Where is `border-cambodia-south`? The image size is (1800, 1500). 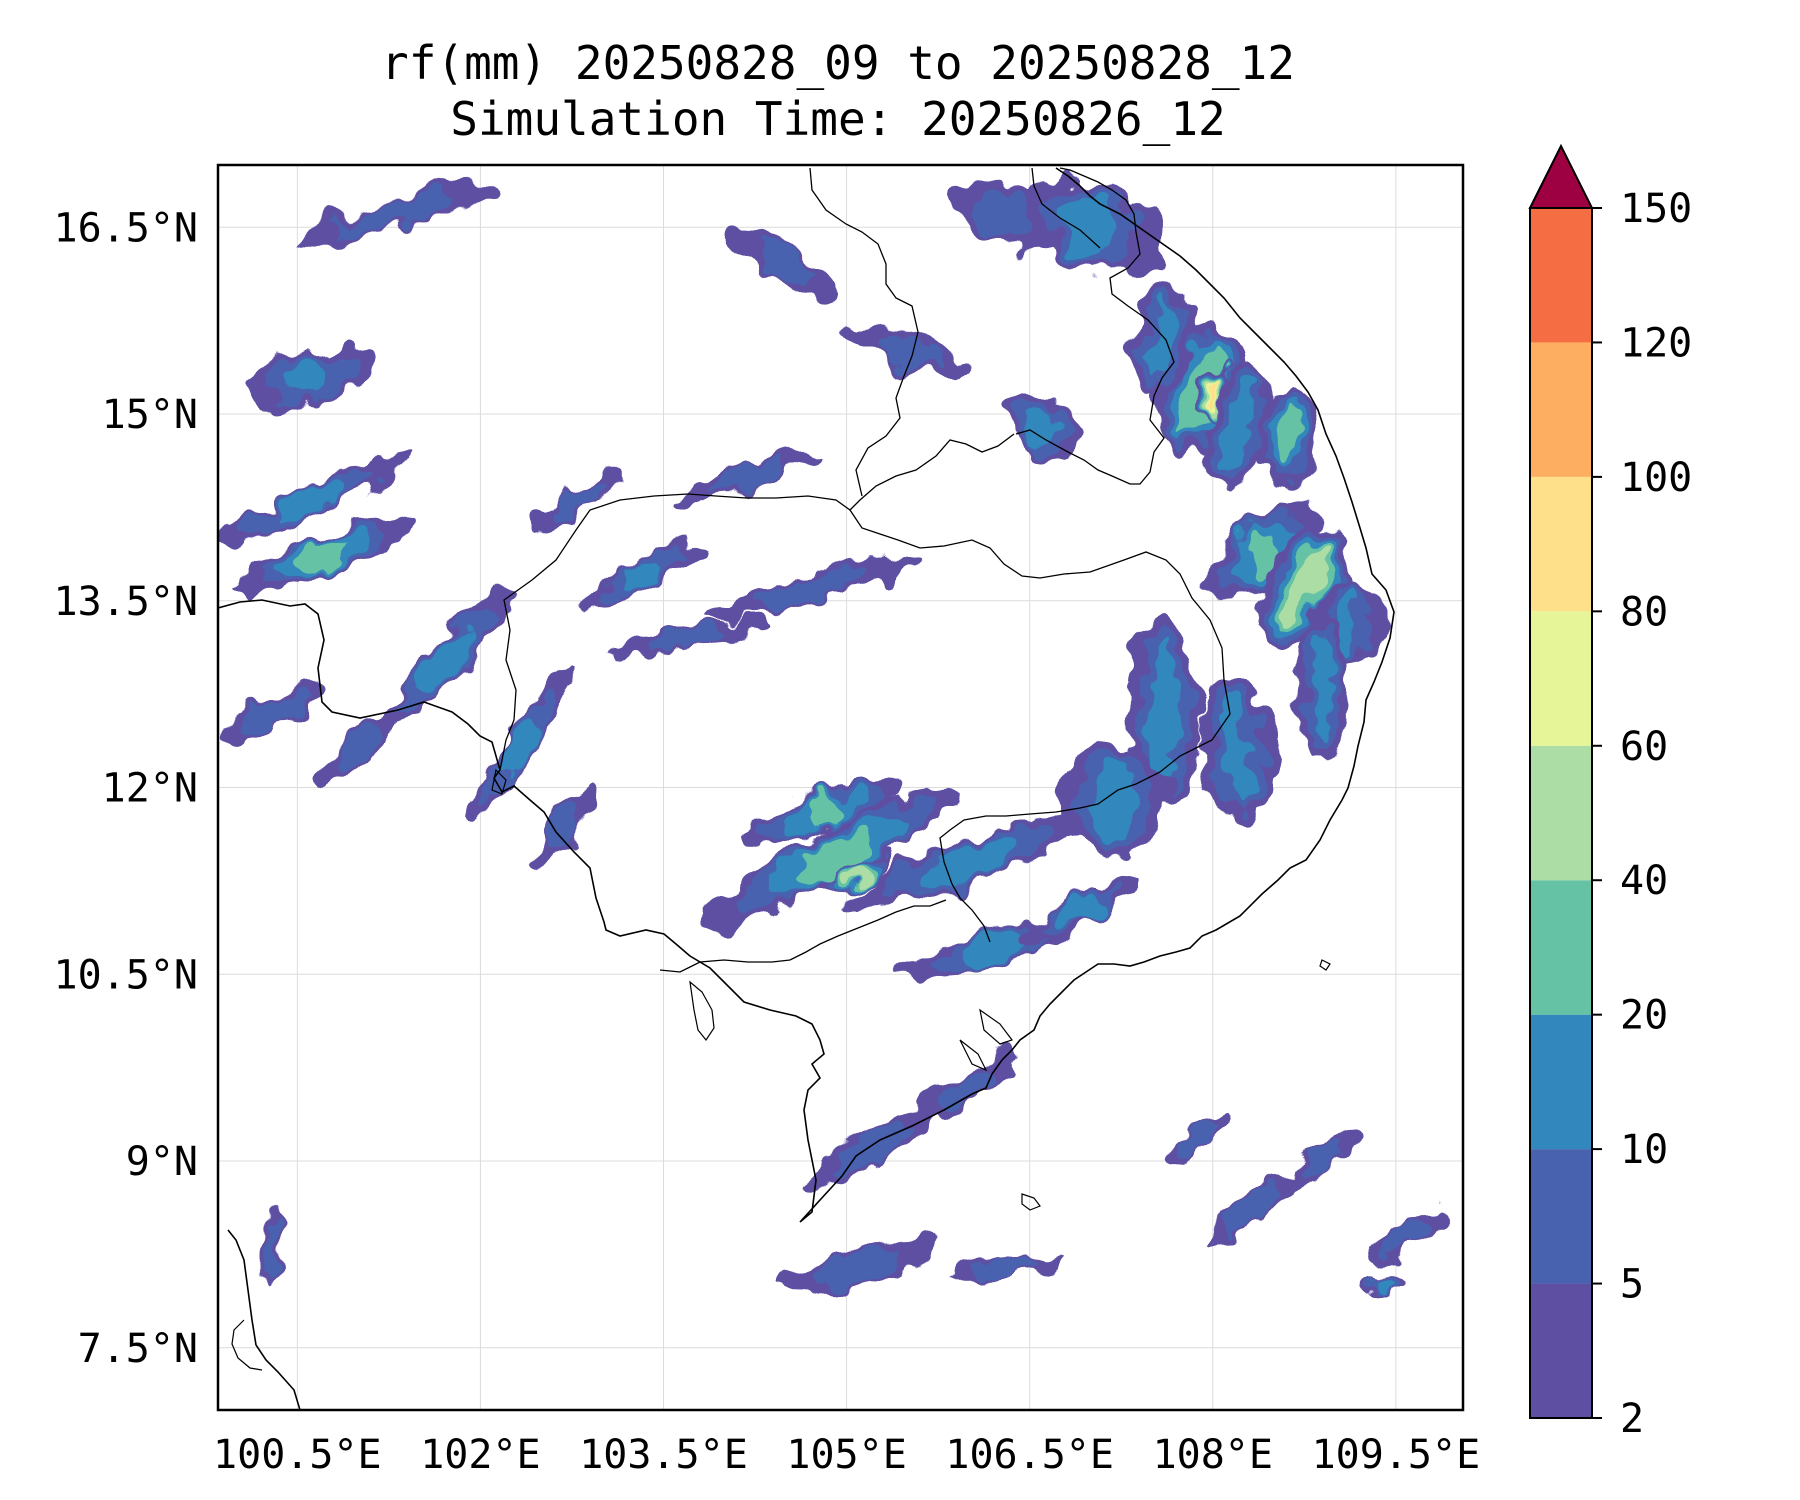 border-cambodia-south is located at coordinates (803, 936).